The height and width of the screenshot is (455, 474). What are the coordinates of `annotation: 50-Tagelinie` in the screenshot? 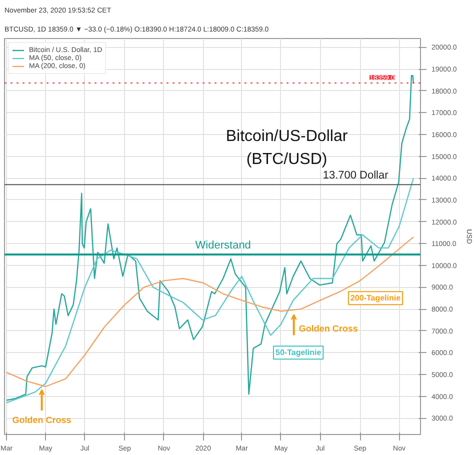 It's located at (299, 353).